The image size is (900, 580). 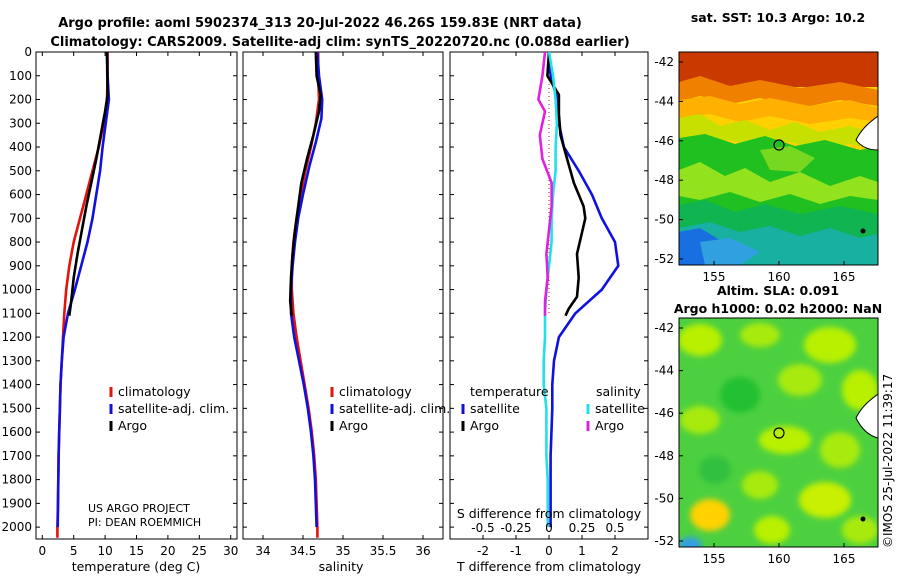 I want to click on depth-tick-label: 500, so click(x=20, y=171).